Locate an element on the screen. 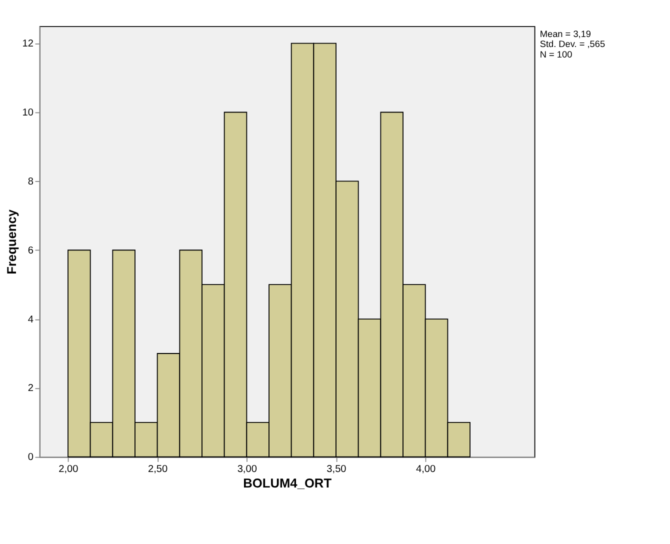  y-tick-label: 8 is located at coordinates (31, 182).